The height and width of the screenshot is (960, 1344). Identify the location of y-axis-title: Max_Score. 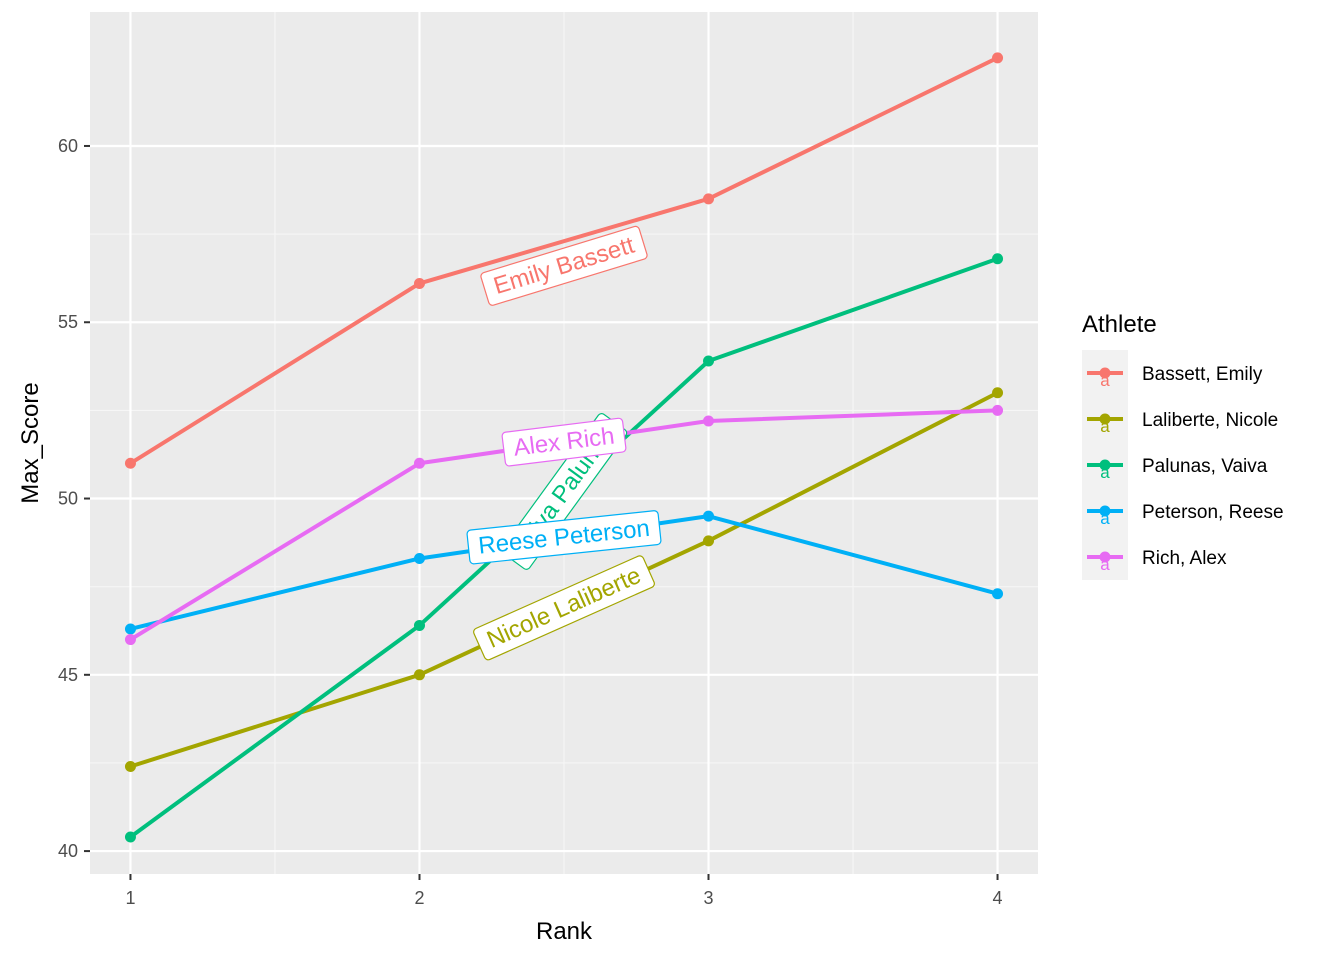
(30, 442).